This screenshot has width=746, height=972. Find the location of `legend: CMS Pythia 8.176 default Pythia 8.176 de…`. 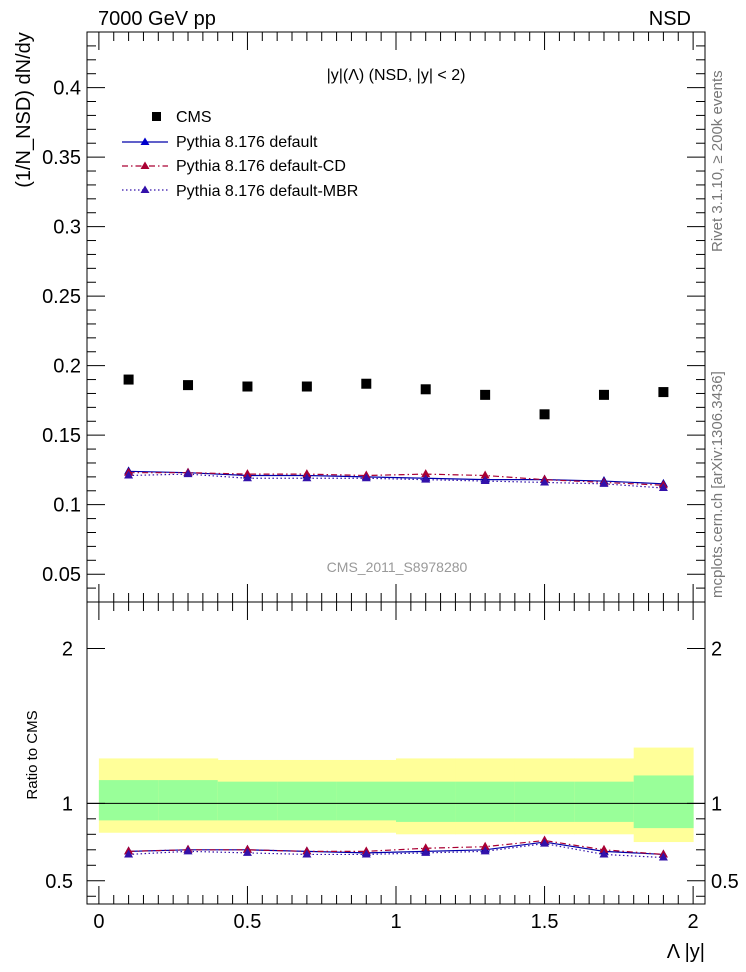

legend: CMS Pythia 8.176 default Pythia 8.176 de… is located at coordinates (240, 154).